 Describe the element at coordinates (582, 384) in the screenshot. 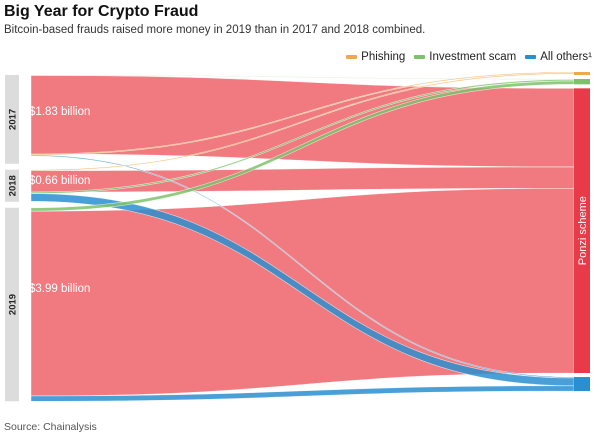

I see `target-bar-all-others` at that location.